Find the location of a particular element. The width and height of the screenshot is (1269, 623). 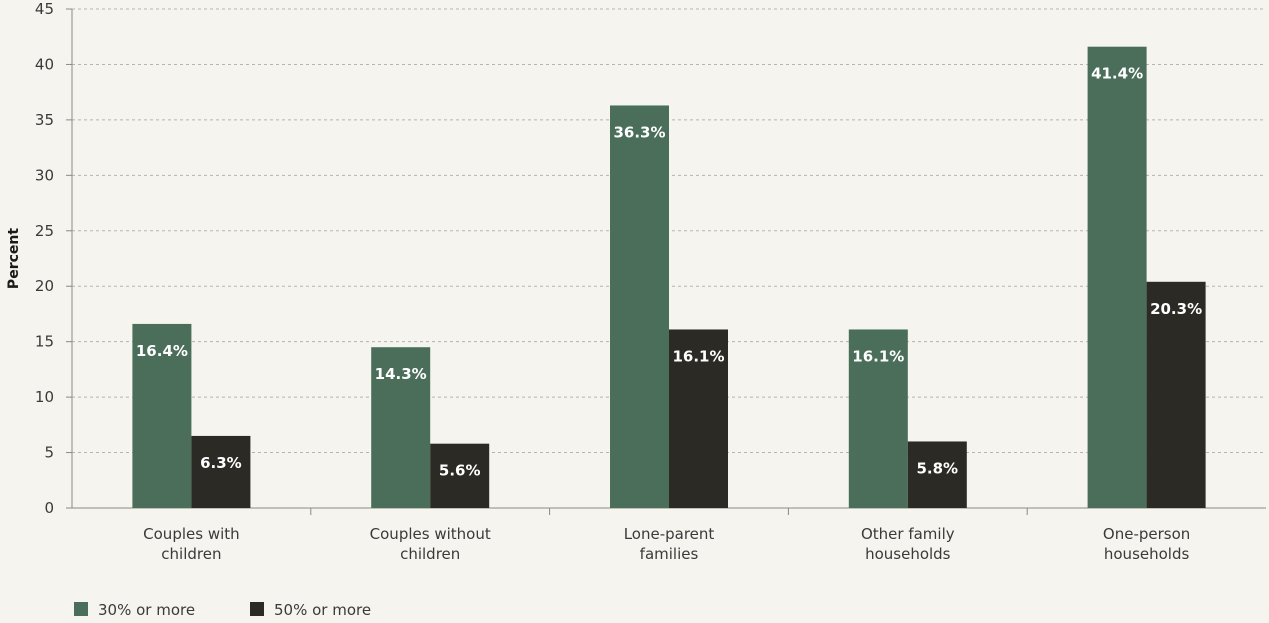

y-axis-title: Percent is located at coordinates (14, 258).